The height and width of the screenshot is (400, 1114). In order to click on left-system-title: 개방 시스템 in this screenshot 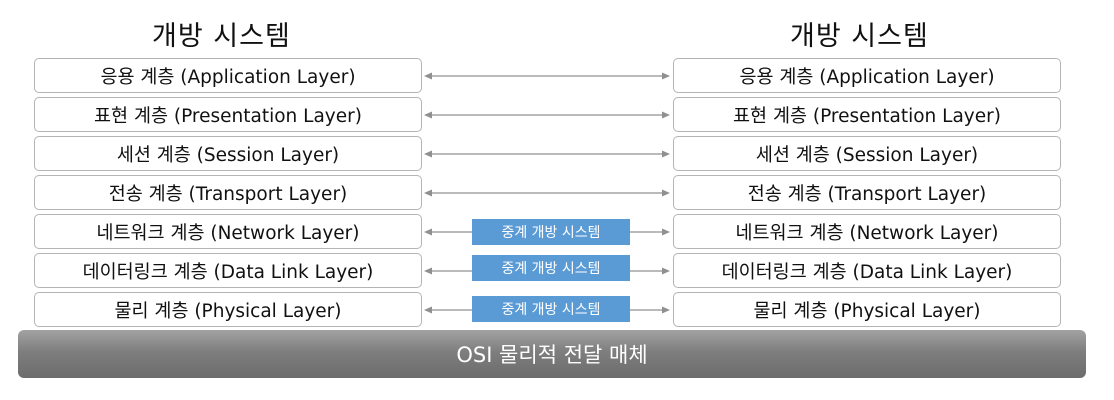, I will do `click(221, 36)`.